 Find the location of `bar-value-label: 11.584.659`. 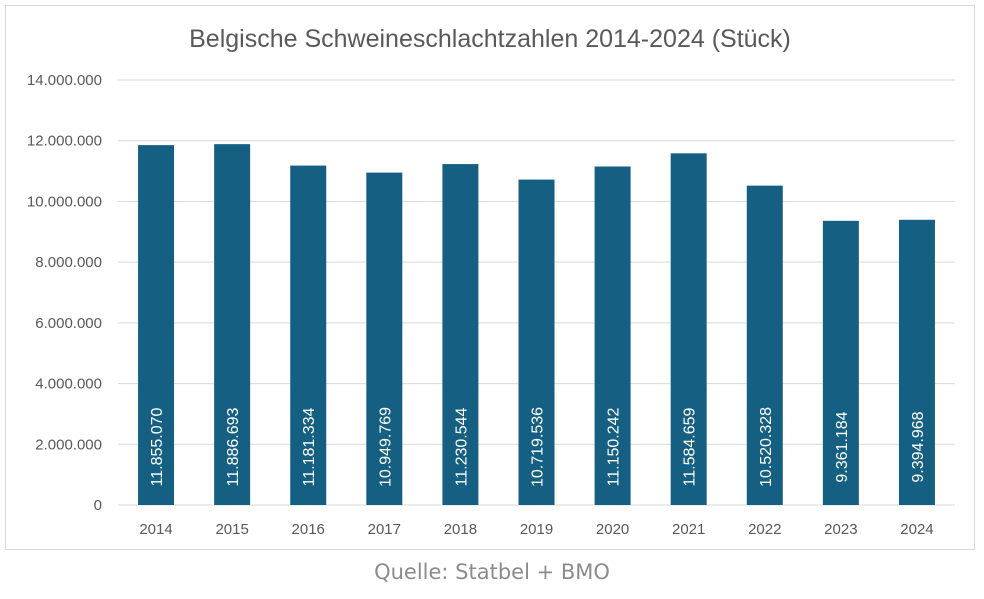

bar-value-label: 11.584.659 is located at coordinates (690, 446).